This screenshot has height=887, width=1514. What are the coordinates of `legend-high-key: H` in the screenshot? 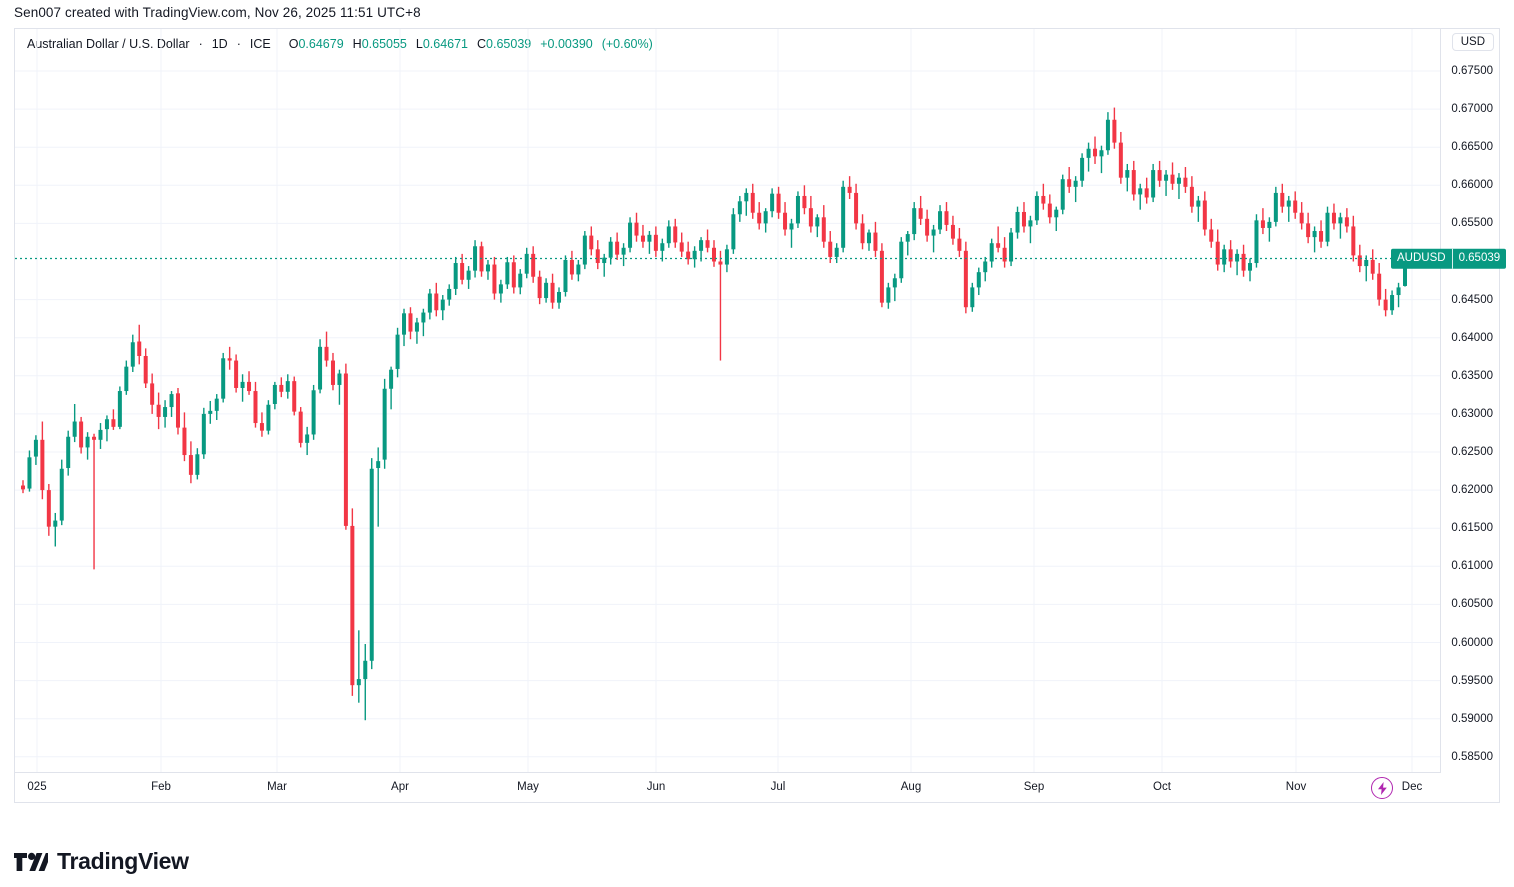 It's located at (357, 44).